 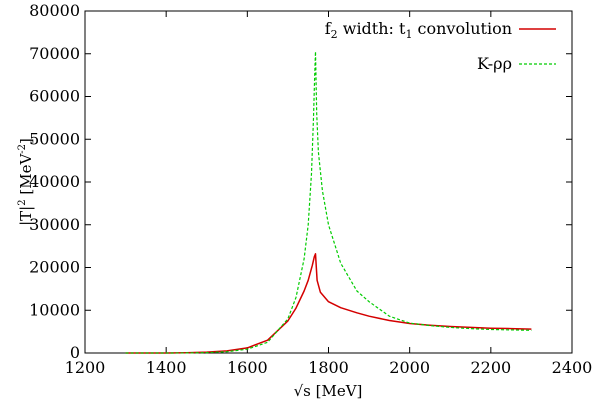 What do you see at coordinates (572, 367) in the screenshot?
I see `x-tick-label: 2400` at bounding box center [572, 367].